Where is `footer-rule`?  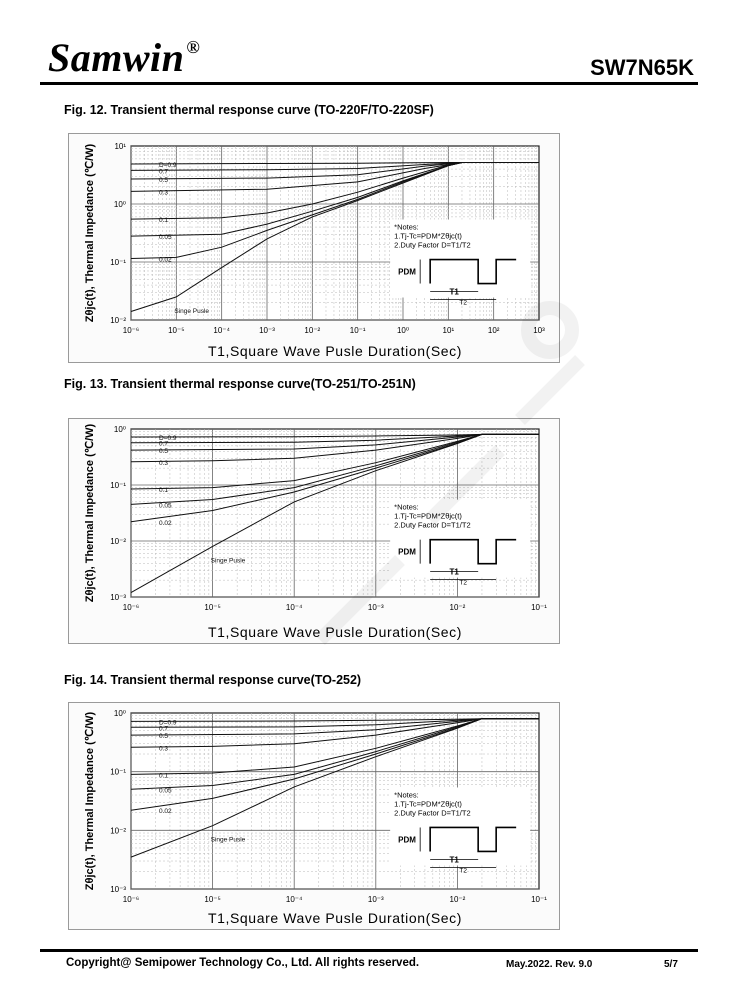 footer-rule is located at coordinates (369, 950).